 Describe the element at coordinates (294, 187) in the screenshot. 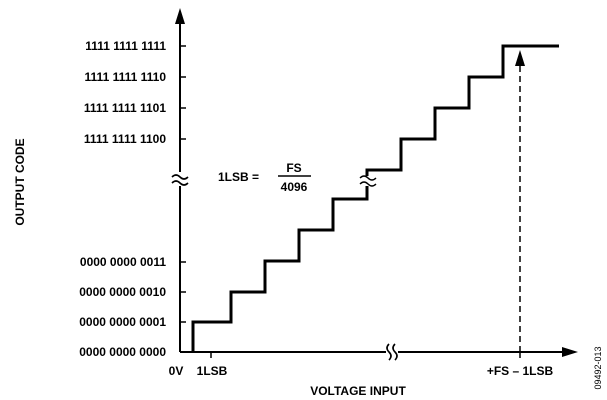

I see `equation-denominator: 4096` at that location.